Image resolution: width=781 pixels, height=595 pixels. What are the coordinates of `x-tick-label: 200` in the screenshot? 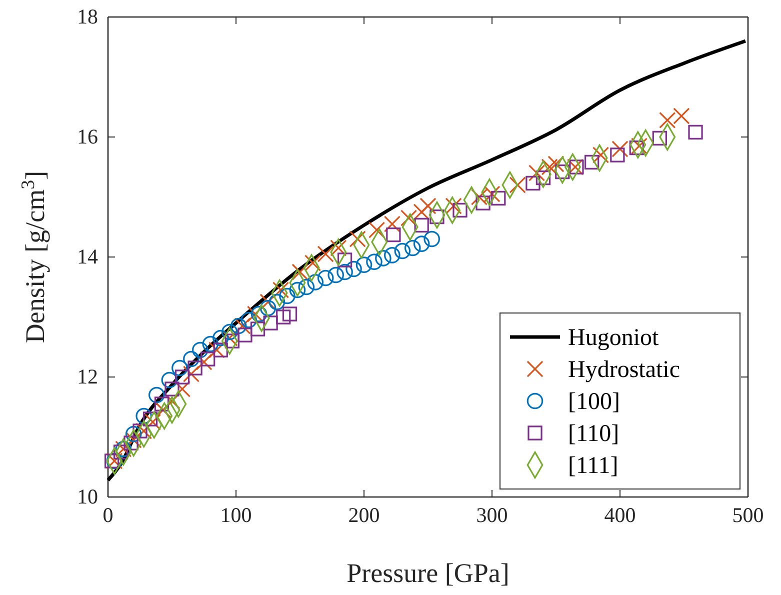 It's located at (364, 514).